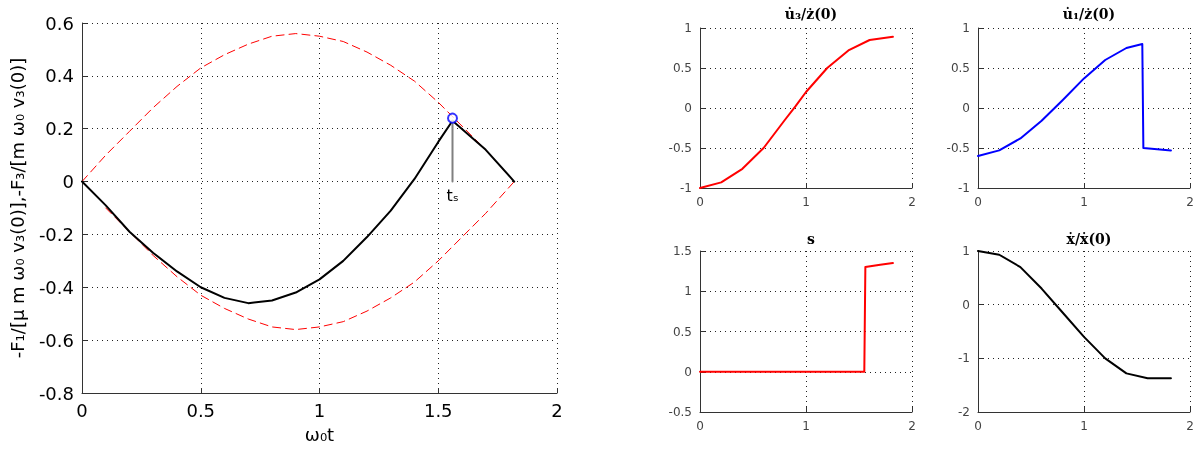 This screenshot has width=1204, height=462. I want to click on chart-title: ẋ/ẋ(0), so click(1089, 239).